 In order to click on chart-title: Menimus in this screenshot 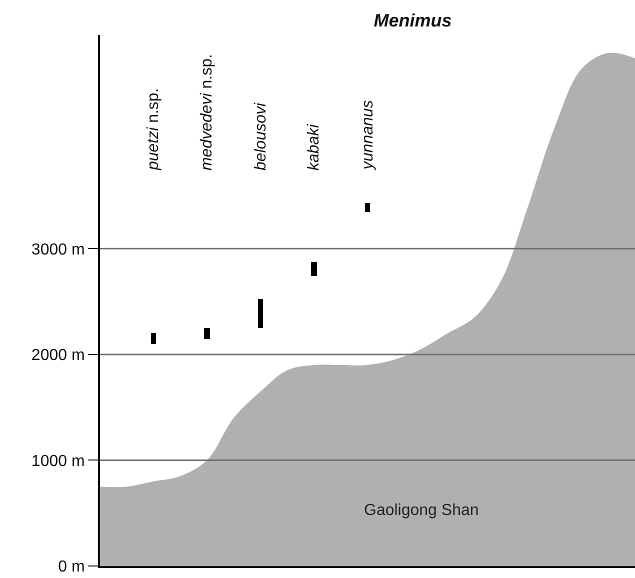, I will do `click(413, 20)`.